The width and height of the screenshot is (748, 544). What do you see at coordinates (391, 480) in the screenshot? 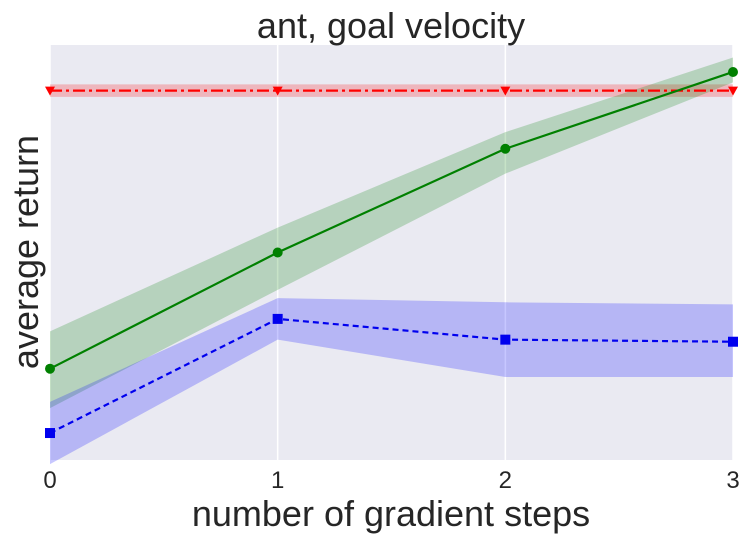
I see `x-tick-labels: 0 1 2 3` at bounding box center [391, 480].